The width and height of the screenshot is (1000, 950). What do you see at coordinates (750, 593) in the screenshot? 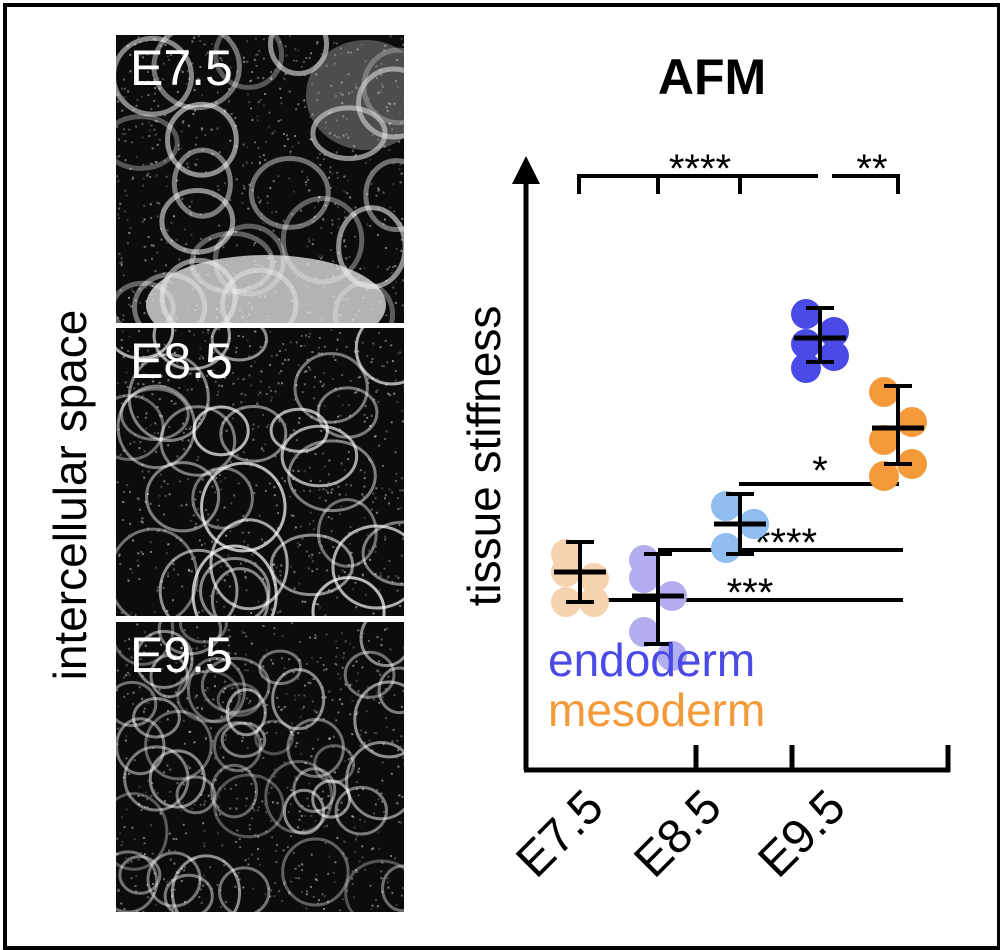
I see `significance-label: ***` at bounding box center [750, 593].